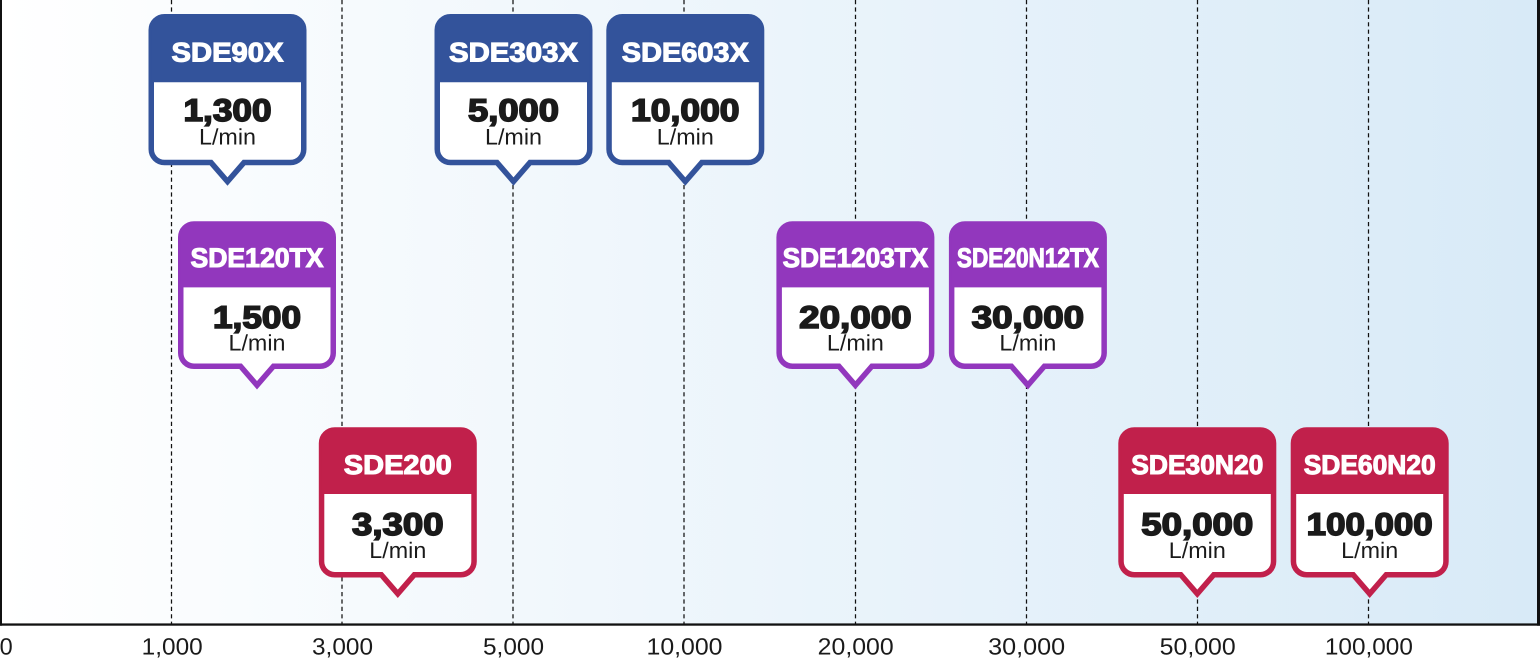 The image size is (1540, 658). What do you see at coordinates (228, 53) in the screenshot?
I see `svg-text: SDE90X` at bounding box center [228, 53].